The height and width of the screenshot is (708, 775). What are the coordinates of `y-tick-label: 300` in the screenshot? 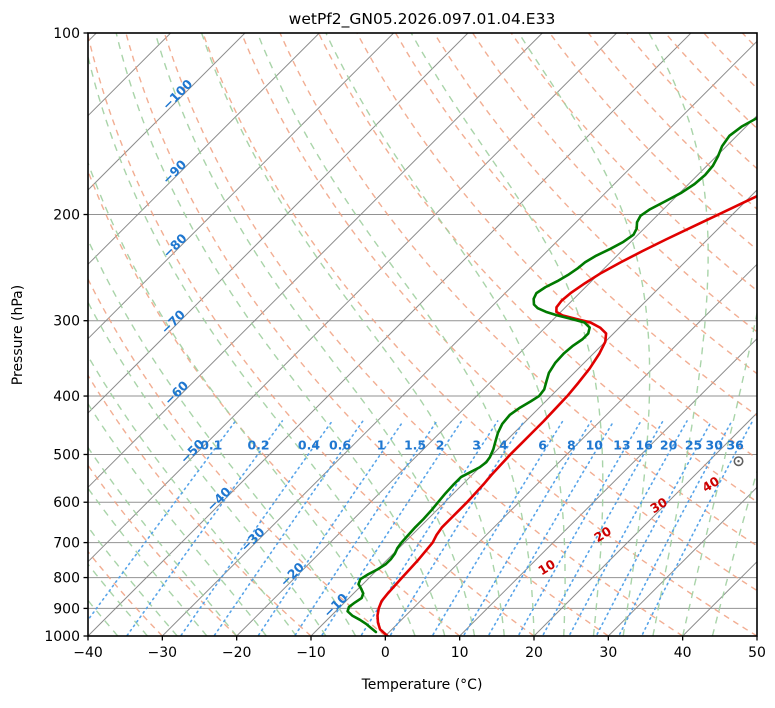 It's located at (66, 322).